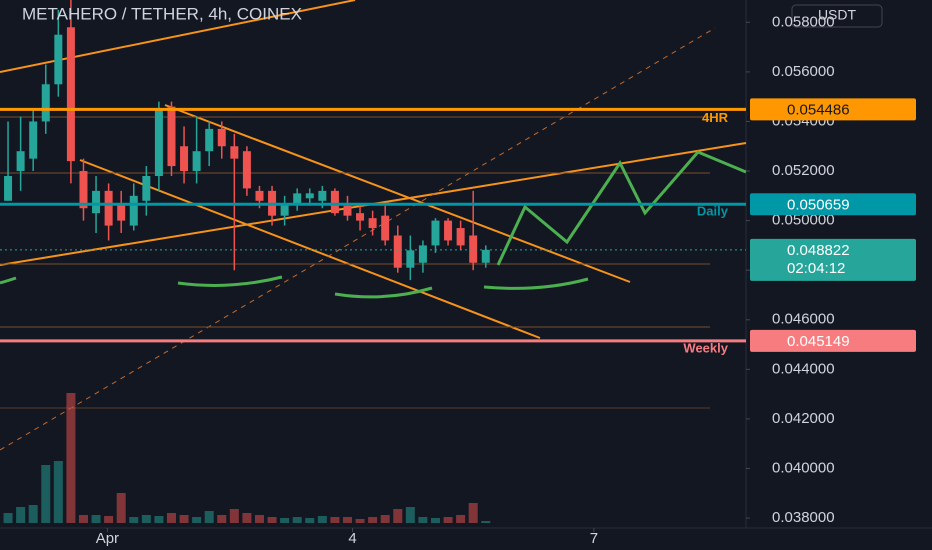 The height and width of the screenshot is (550, 932). I want to click on y-tick-label: 0.042000, so click(803, 418).